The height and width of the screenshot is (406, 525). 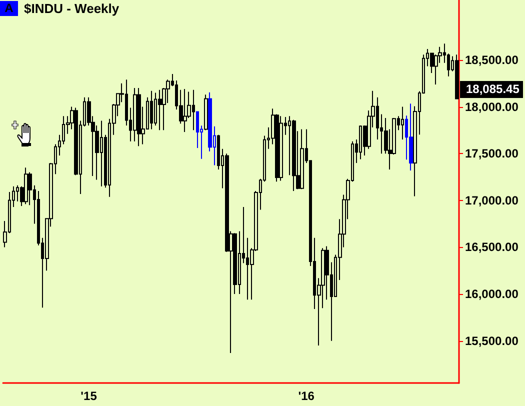 I want to click on y-tick-label: 15,500.00, so click(x=492, y=341).